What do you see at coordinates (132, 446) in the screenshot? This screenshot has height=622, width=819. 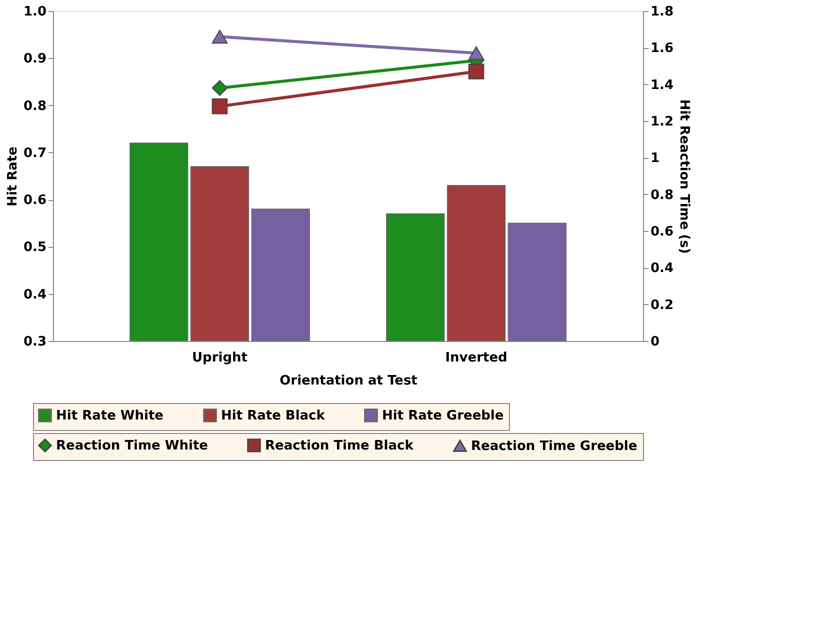 I see `legend-label: Reaction Time White` at bounding box center [132, 446].